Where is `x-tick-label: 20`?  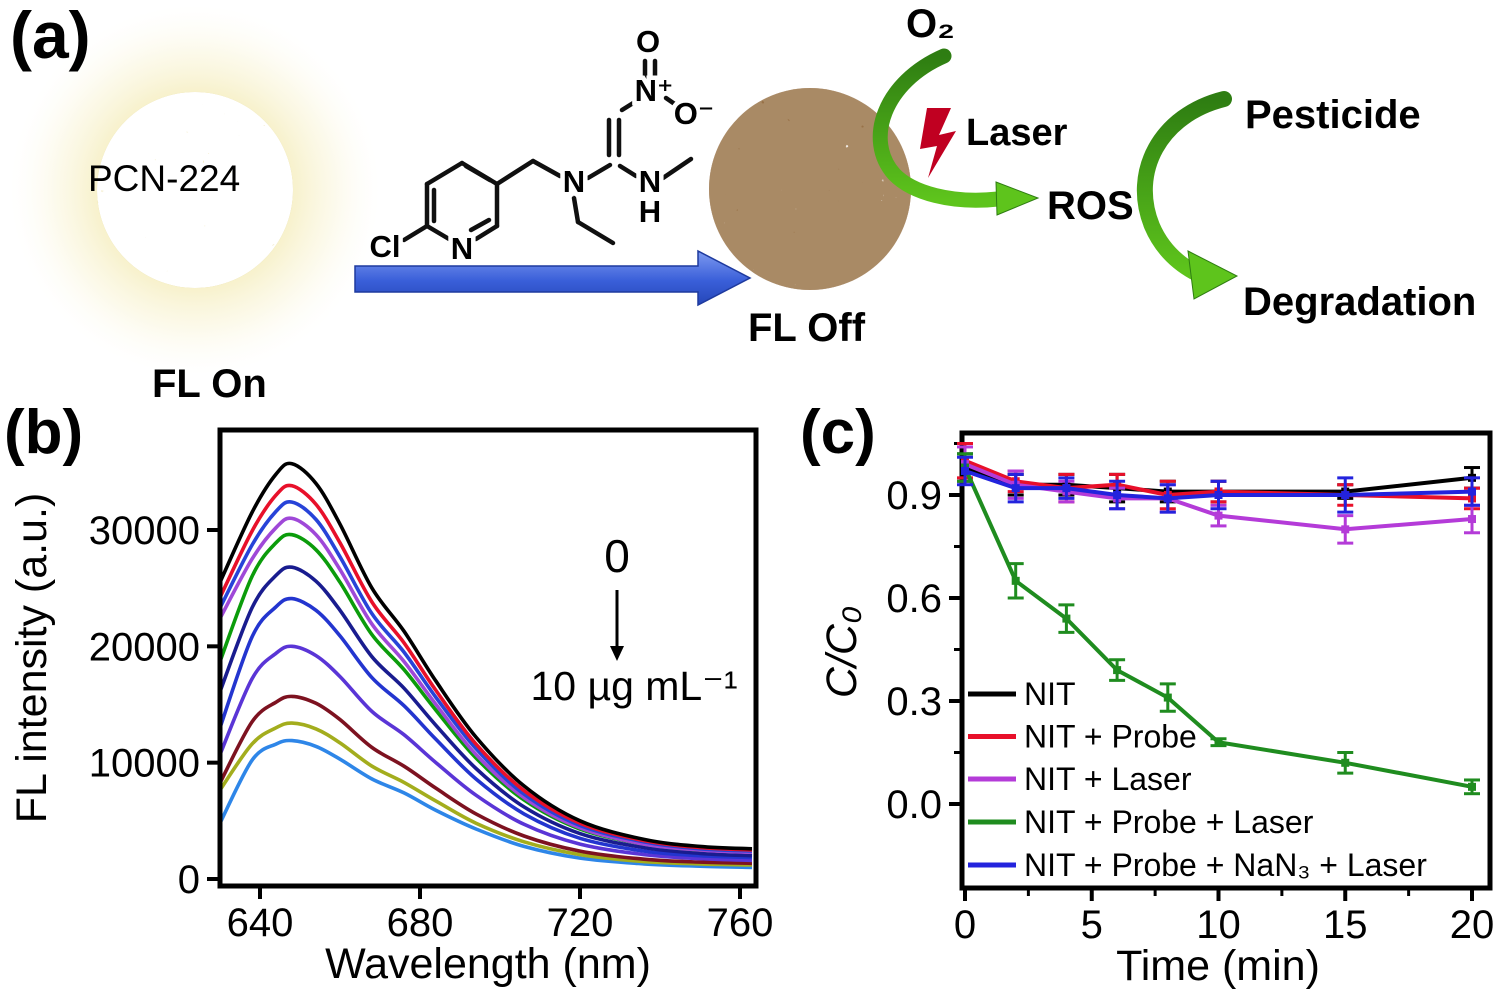 x-tick-label: 20 is located at coordinates (1472, 925).